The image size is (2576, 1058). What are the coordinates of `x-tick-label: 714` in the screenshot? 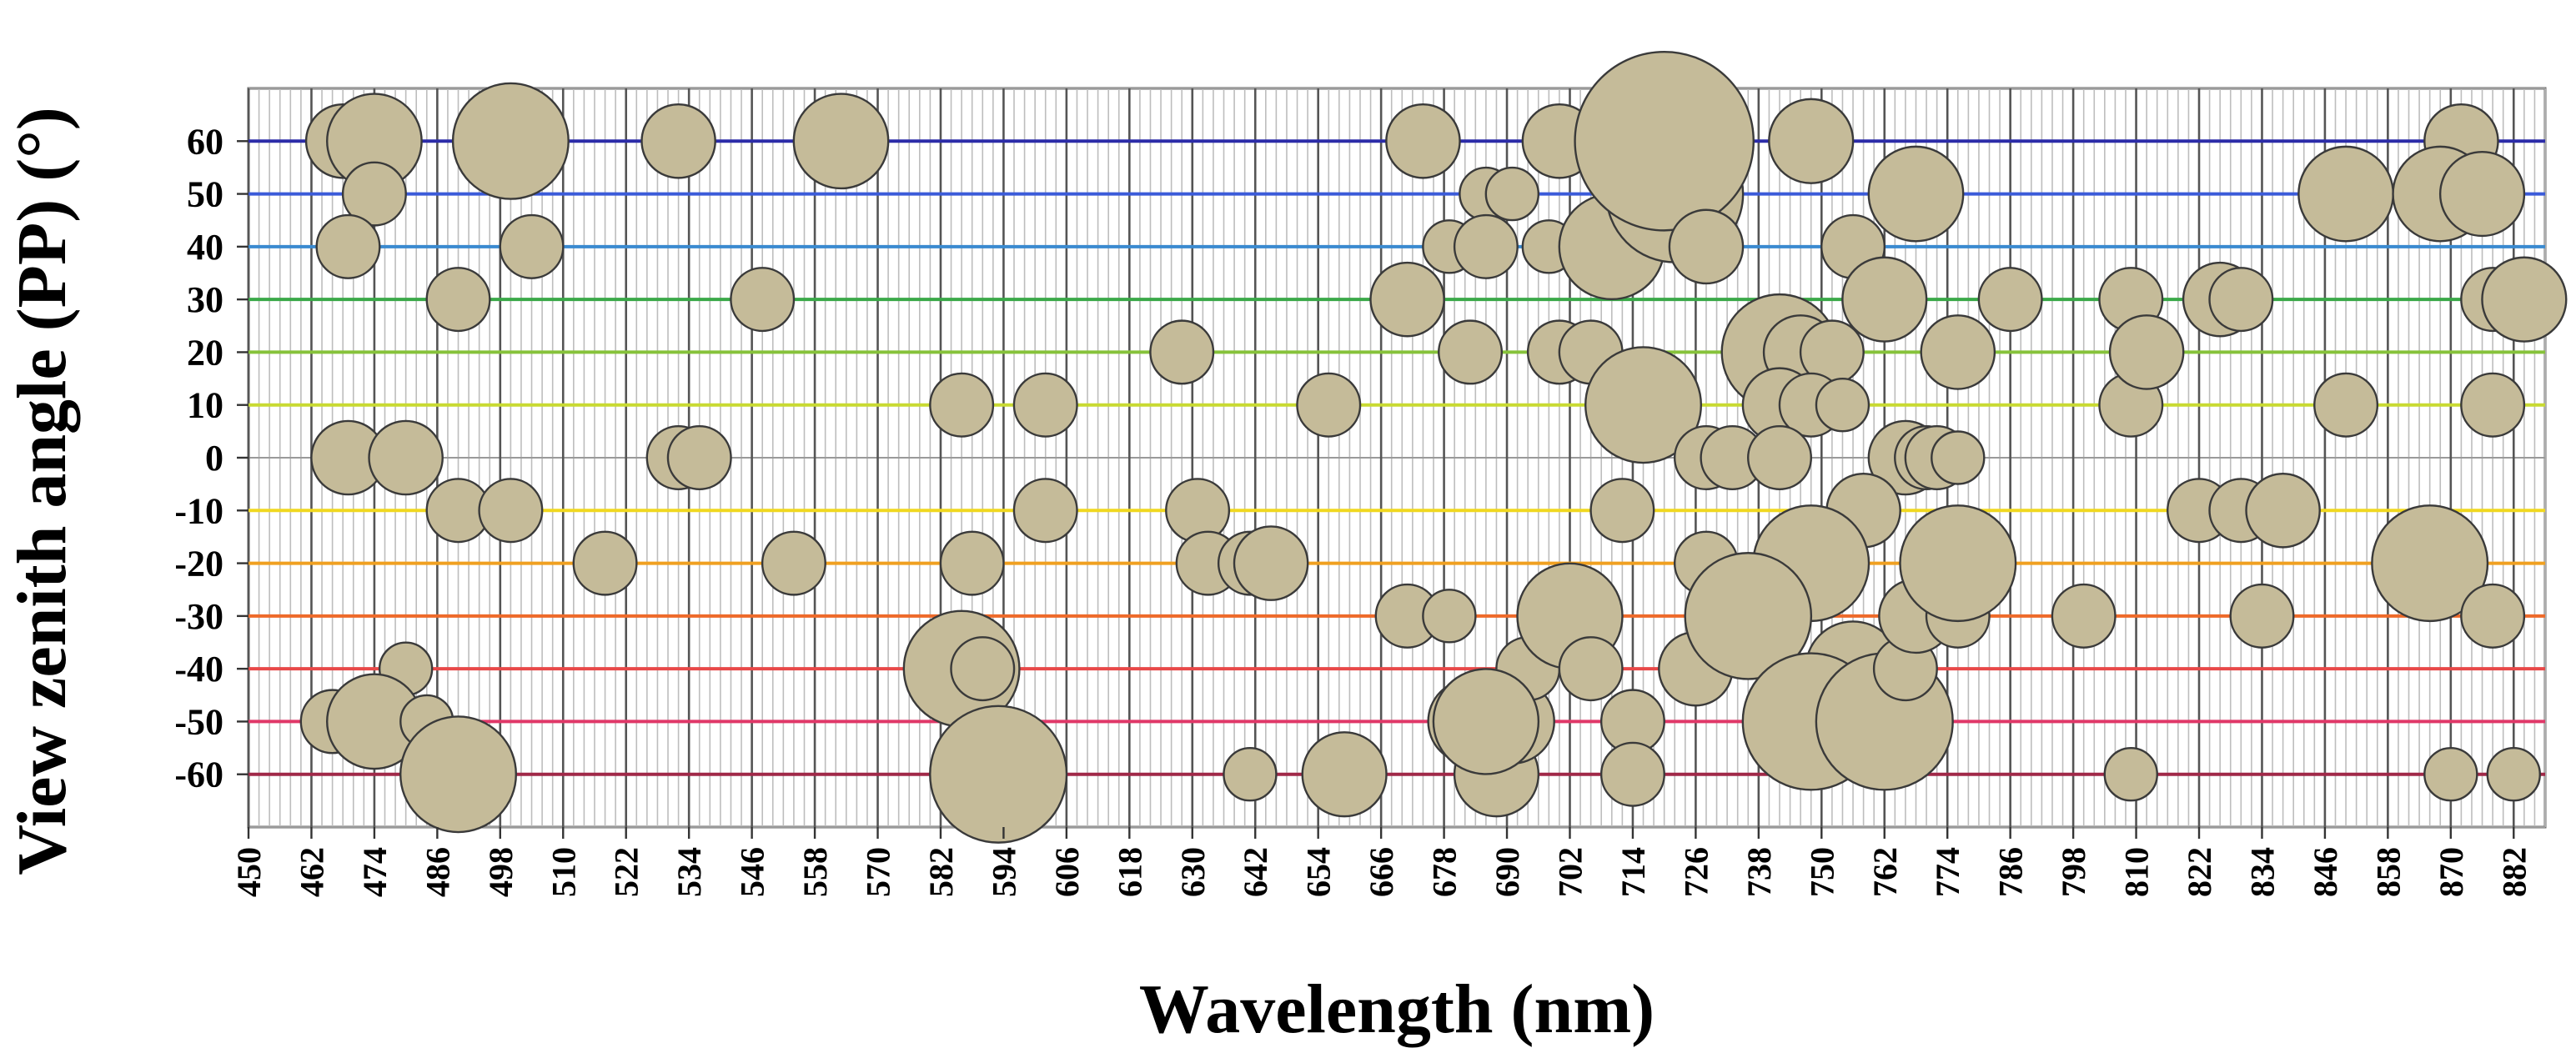 It's located at (1633, 872).